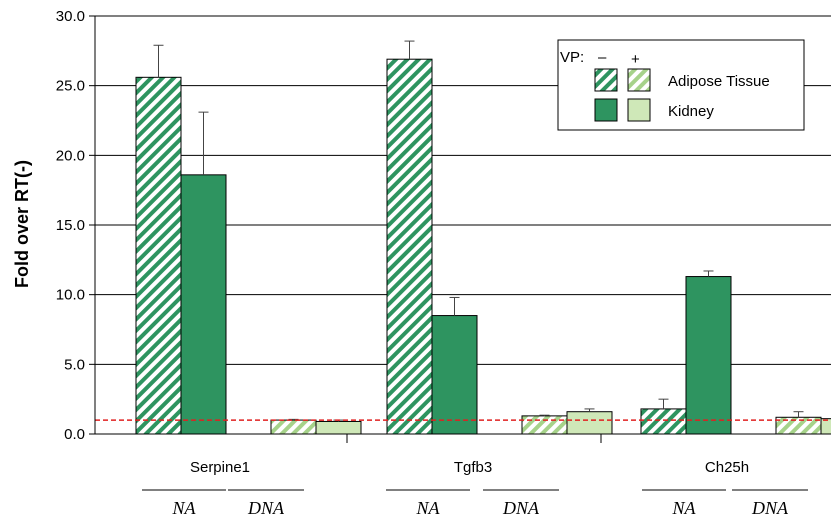 The width and height of the screenshot is (831, 520). What do you see at coordinates (572, 57) in the screenshot?
I see `legend-header: VP:` at bounding box center [572, 57].